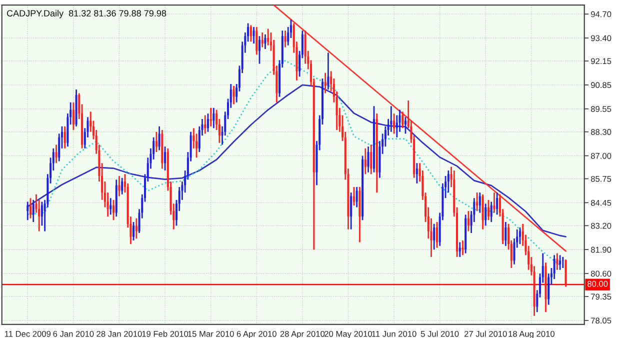 This screenshot has width=625, height=338. Describe the element at coordinates (601, 132) in the screenshot. I see `y-tick-label: 88.30` at that location.